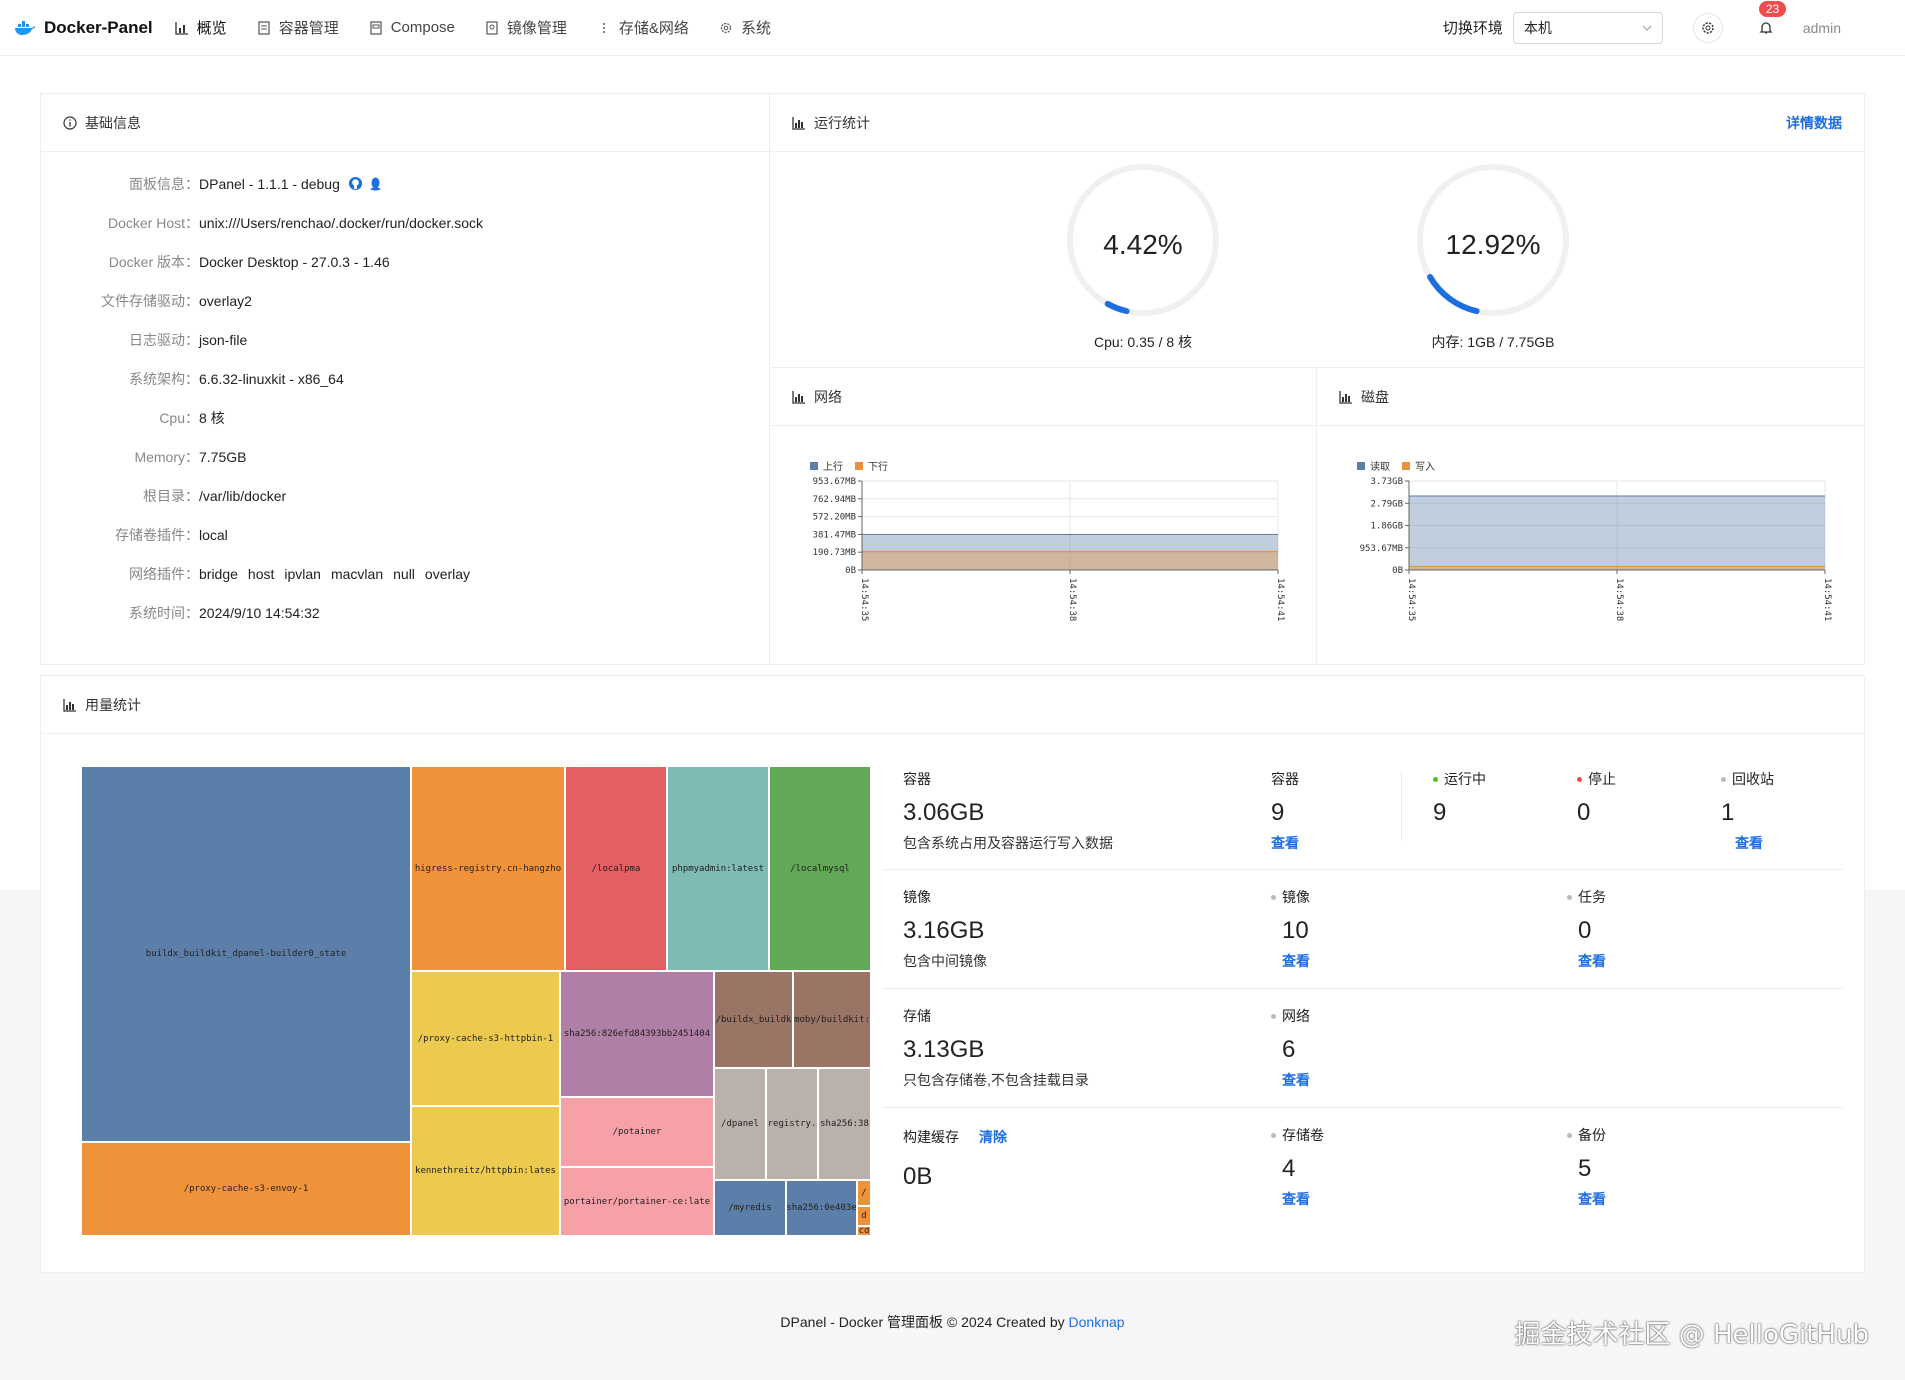  What do you see at coordinates (1459, 798) in the screenshot?
I see `stat-running: 运行中 9` at bounding box center [1459, 798].